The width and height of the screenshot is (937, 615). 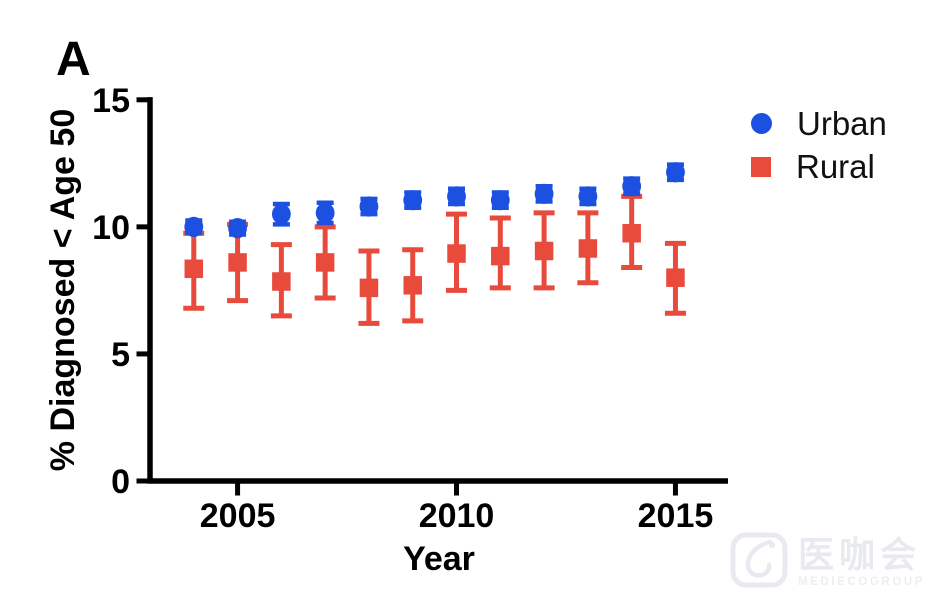 I want to click on legend-label-urban: Urban, so click(x=842, y=123).